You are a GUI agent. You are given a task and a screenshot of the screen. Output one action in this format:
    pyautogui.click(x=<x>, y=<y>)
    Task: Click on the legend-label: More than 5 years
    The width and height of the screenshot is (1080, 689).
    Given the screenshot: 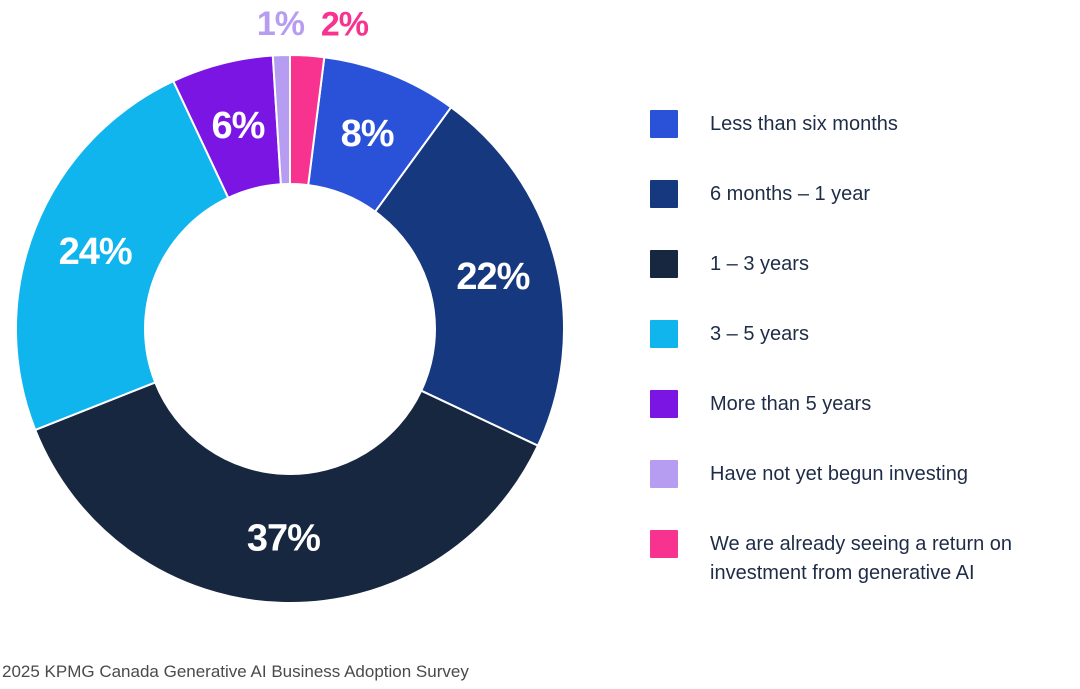 What is the action you would take?
    pyautogui.click(x=791, y=404)
    